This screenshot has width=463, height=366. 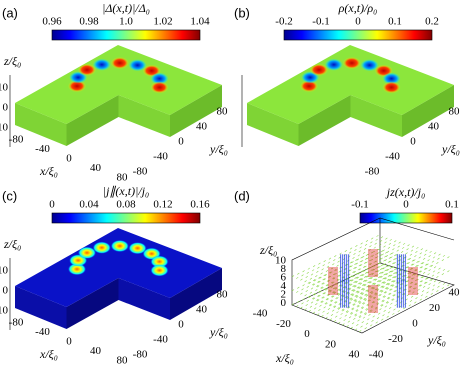 What do you see at coordinates (202, 127) in the screenshot?
I see `y-tick-label: 40` at bounding box center [202, 127].